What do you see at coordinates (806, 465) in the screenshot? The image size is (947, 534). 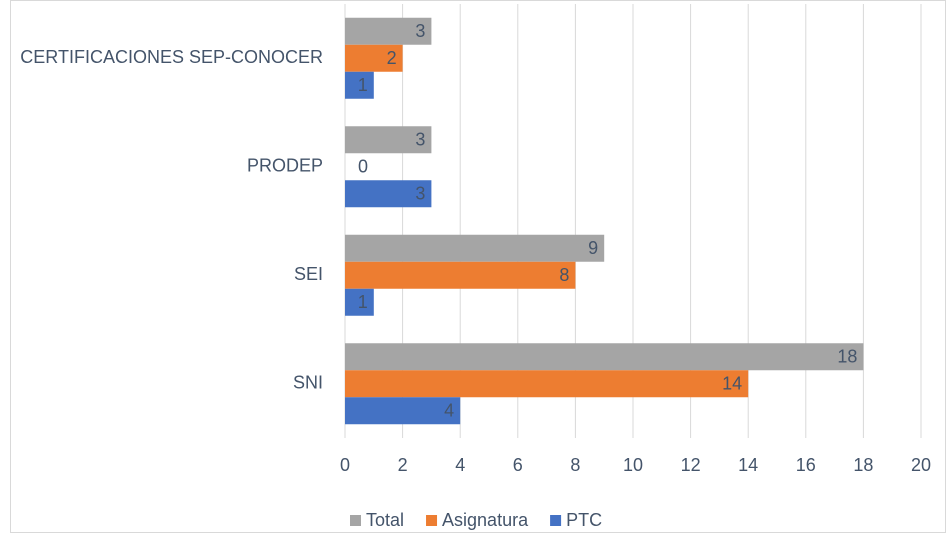 I see `x-tick-label: 16` at bounding box center [806, 465].